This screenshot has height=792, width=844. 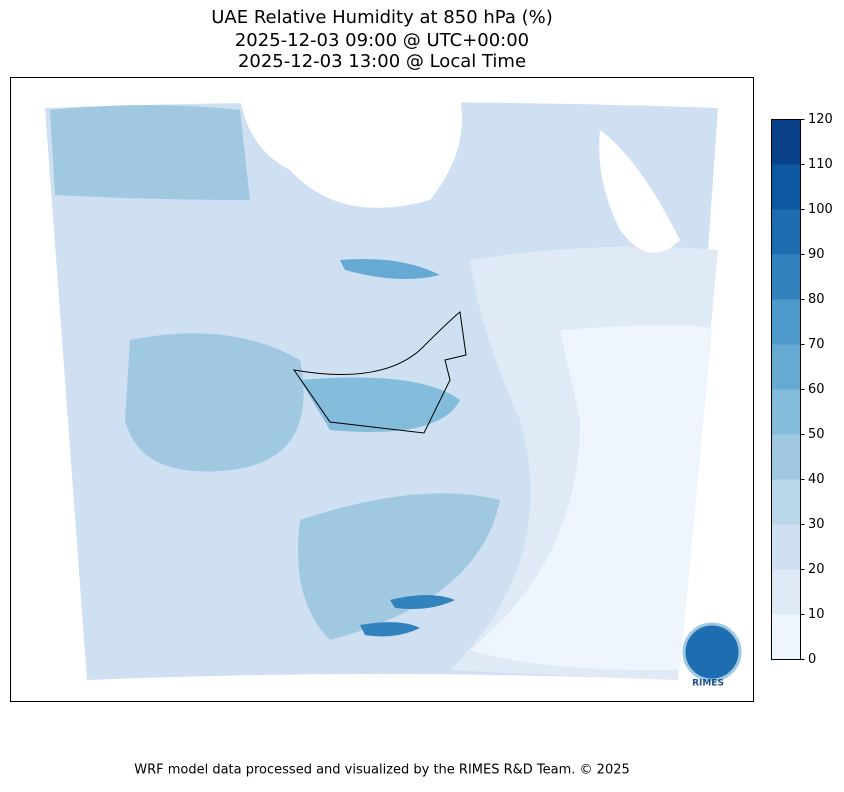 I want to click on title: UAE Relative Humidity at 850 hPa (%), so click(x=381, y=17).